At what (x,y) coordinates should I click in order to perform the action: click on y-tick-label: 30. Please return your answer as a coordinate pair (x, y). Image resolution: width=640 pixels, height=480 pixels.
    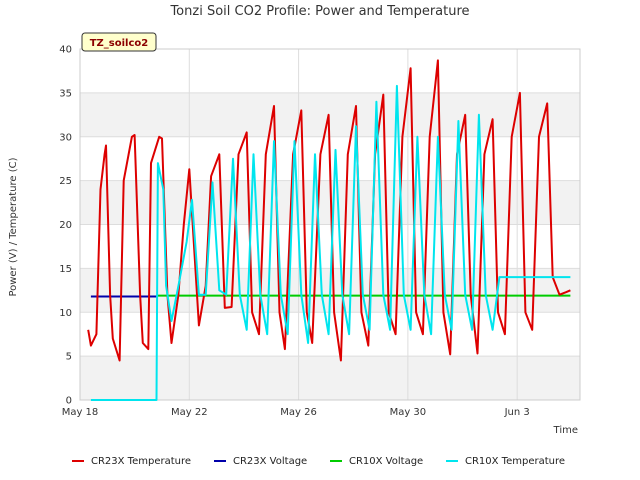
    Looking at the image, I should click on (65, 137).